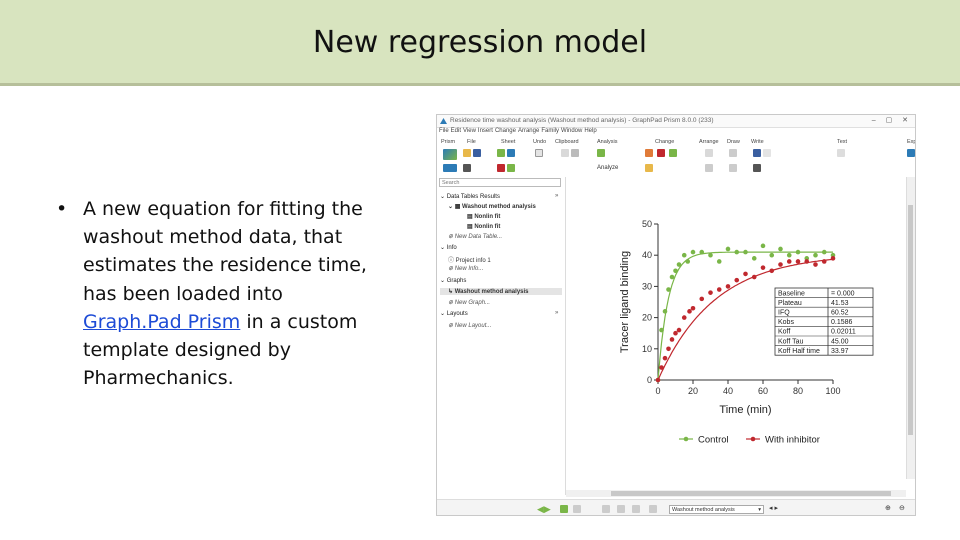  What do you see at coordinates (606, 509) in the screenshot?
I see `notes-icon` at bounding box center [606, 509].